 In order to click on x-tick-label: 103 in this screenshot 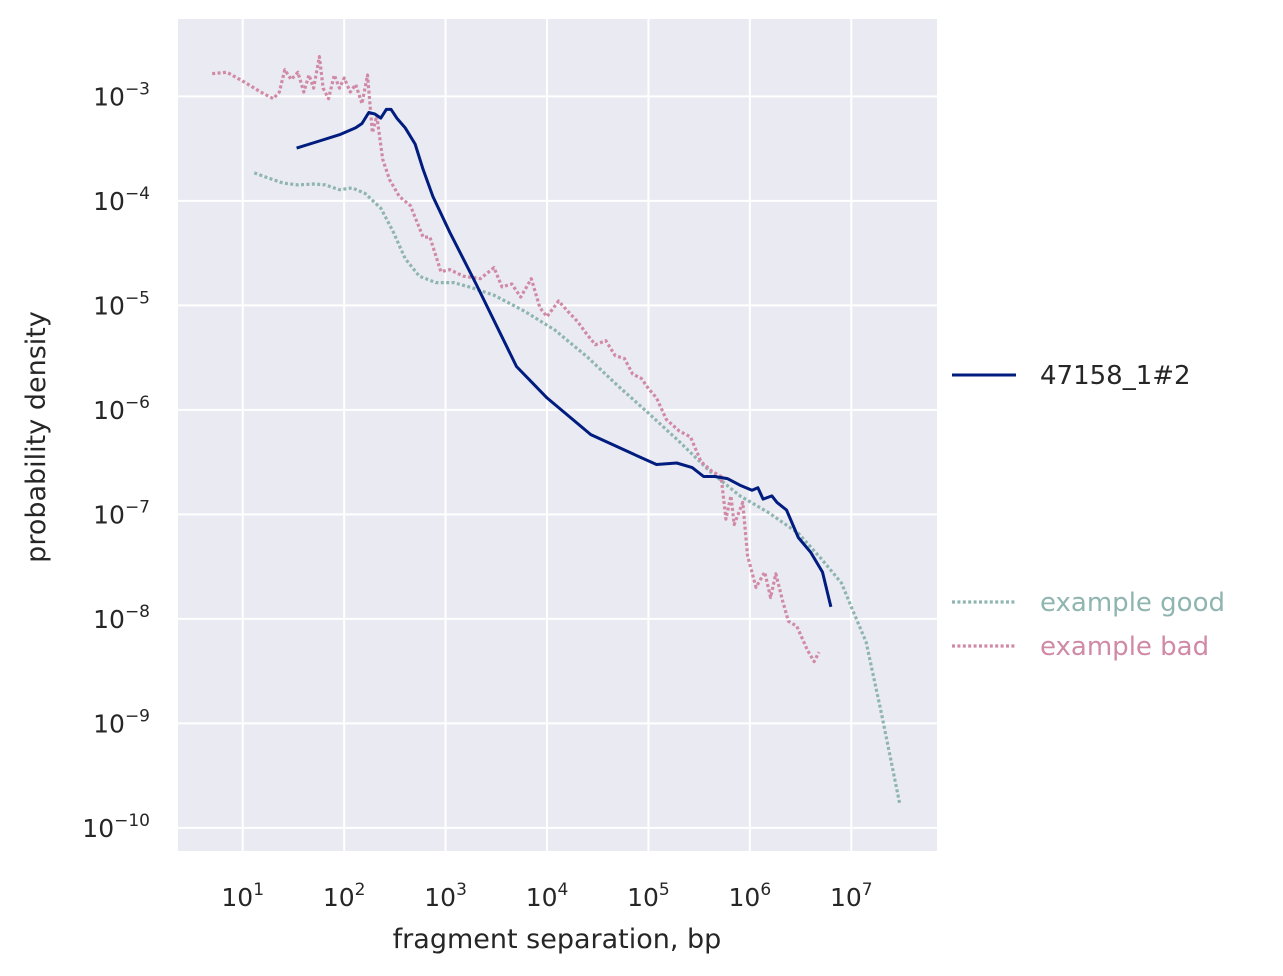, I will do `click(445, 896)`.